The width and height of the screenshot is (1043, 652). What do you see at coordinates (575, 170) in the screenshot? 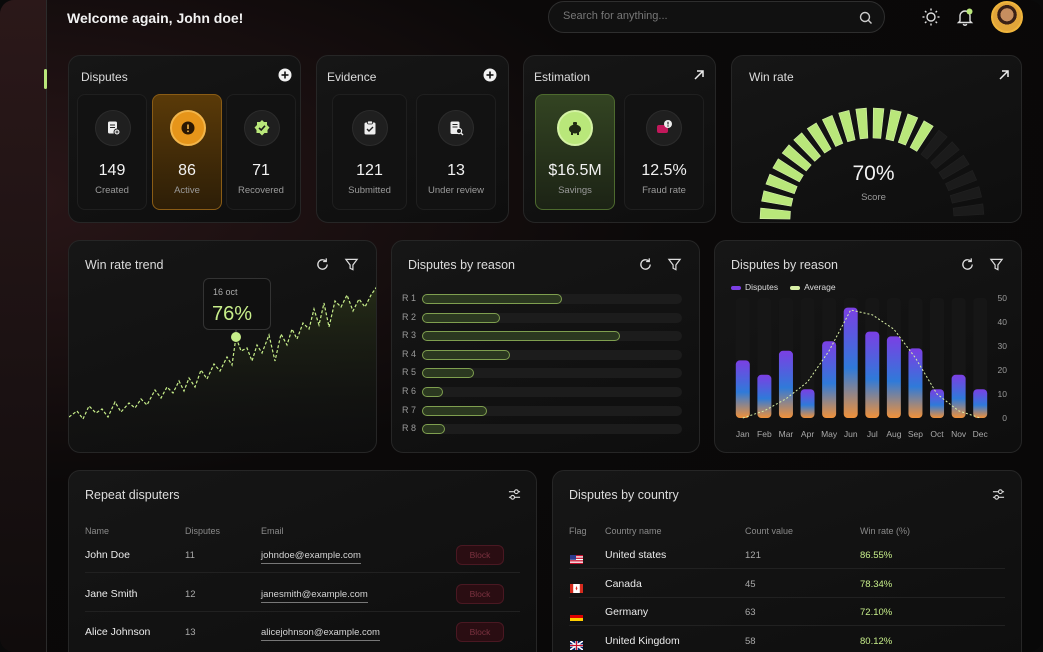
I see `savings-value: $16.5M` at bounding box center [575, 170].